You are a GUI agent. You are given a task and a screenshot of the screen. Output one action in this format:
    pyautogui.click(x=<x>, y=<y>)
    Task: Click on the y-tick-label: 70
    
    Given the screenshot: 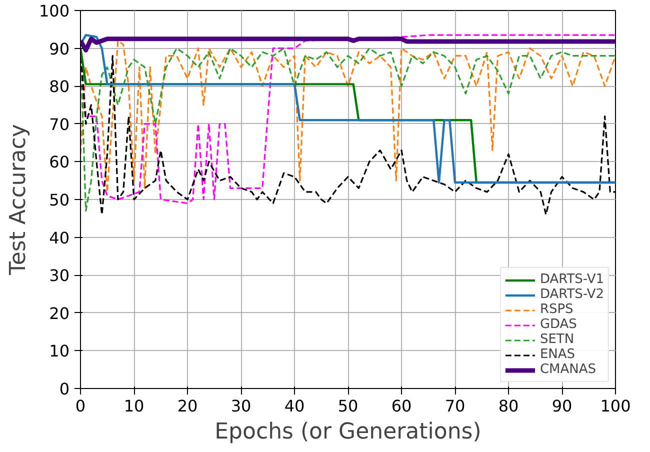 What is the action you would take?
    pyautogui.click(x=59, y=124)
    